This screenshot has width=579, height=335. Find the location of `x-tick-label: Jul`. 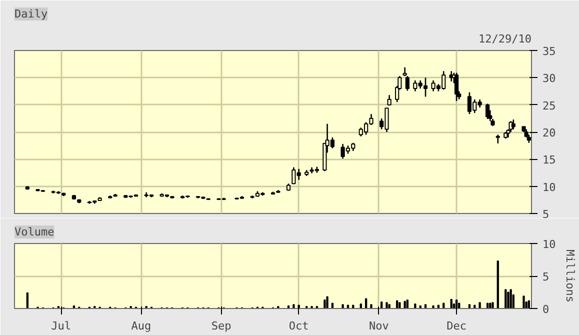

x-tick-label: Jul is located at coordinates (61, 326).